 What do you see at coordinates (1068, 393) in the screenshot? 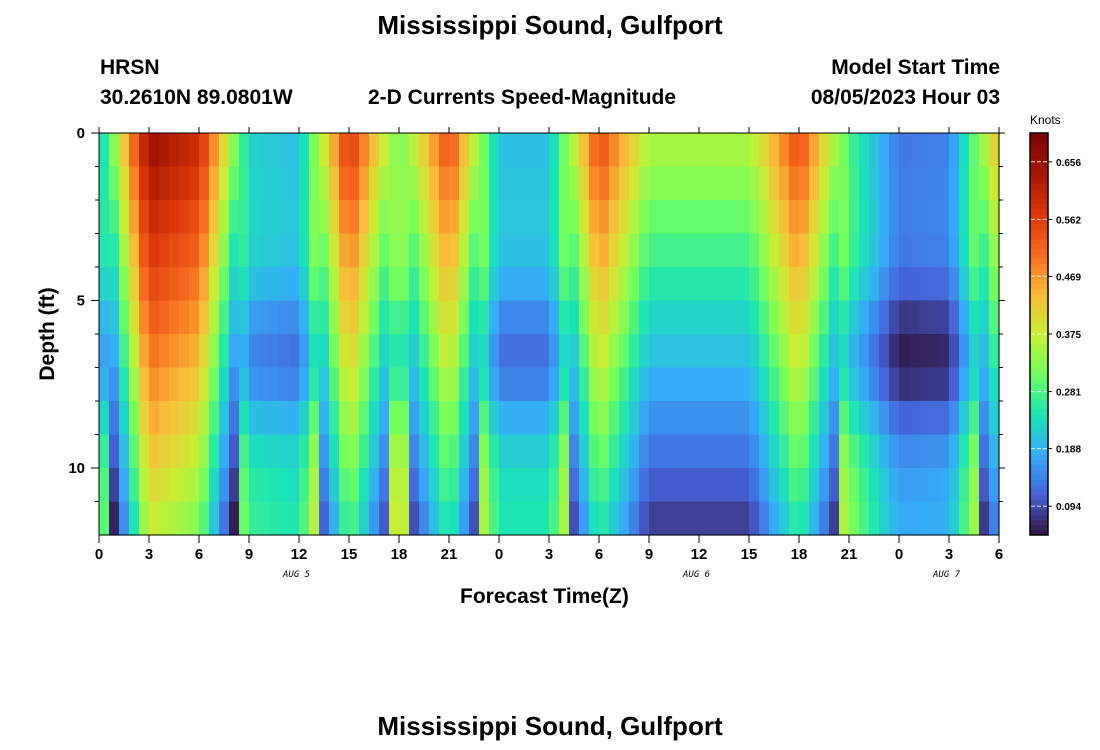
I see `colorbar-tick-label: 0.281` at bounding box center [1068, 393].